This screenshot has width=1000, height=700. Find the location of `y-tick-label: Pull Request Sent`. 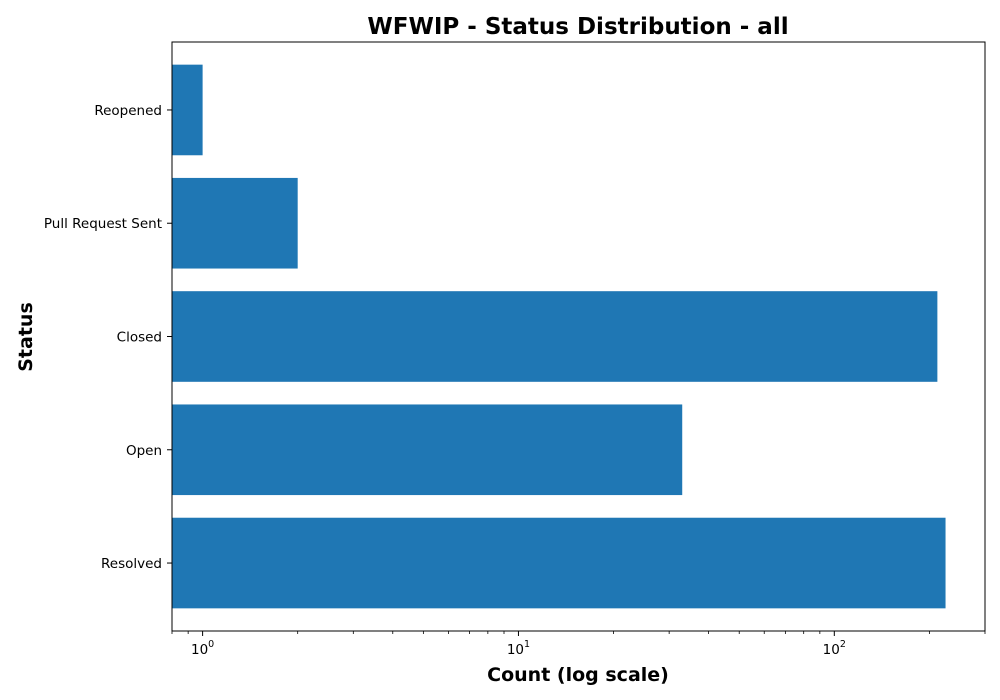

y-tick-label: Pull Request Sent is located at coordinates (103, 224).